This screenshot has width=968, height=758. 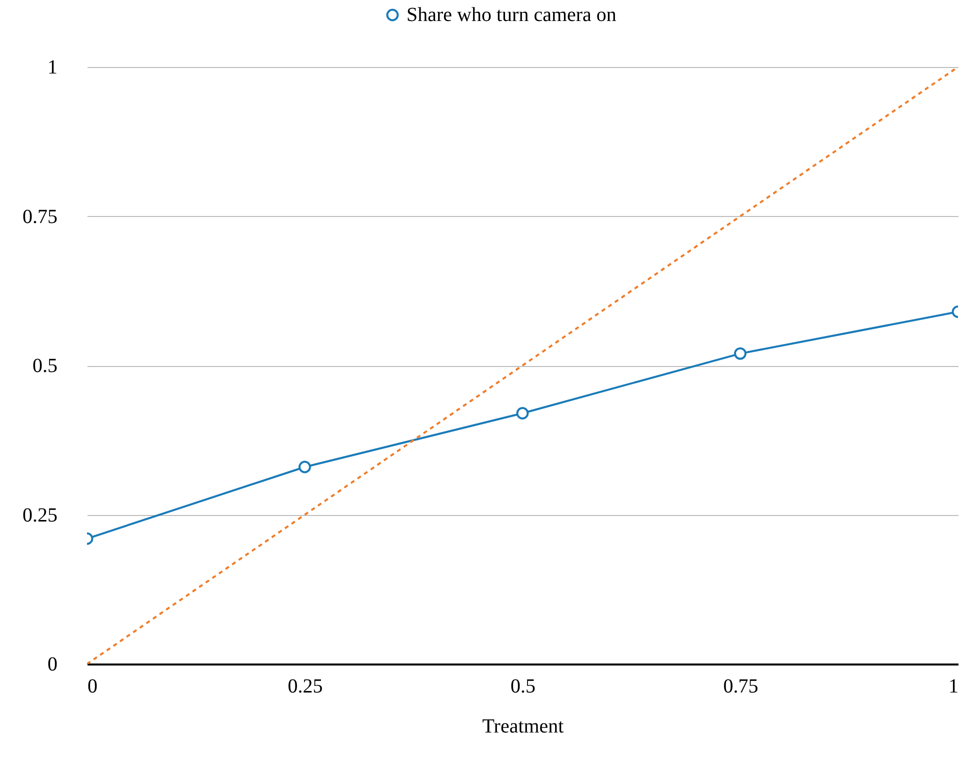 What do you see at coordinates (53, 665) in the screenshot?
I see `y-tick-label: 0` at bounding box center [53, 665].